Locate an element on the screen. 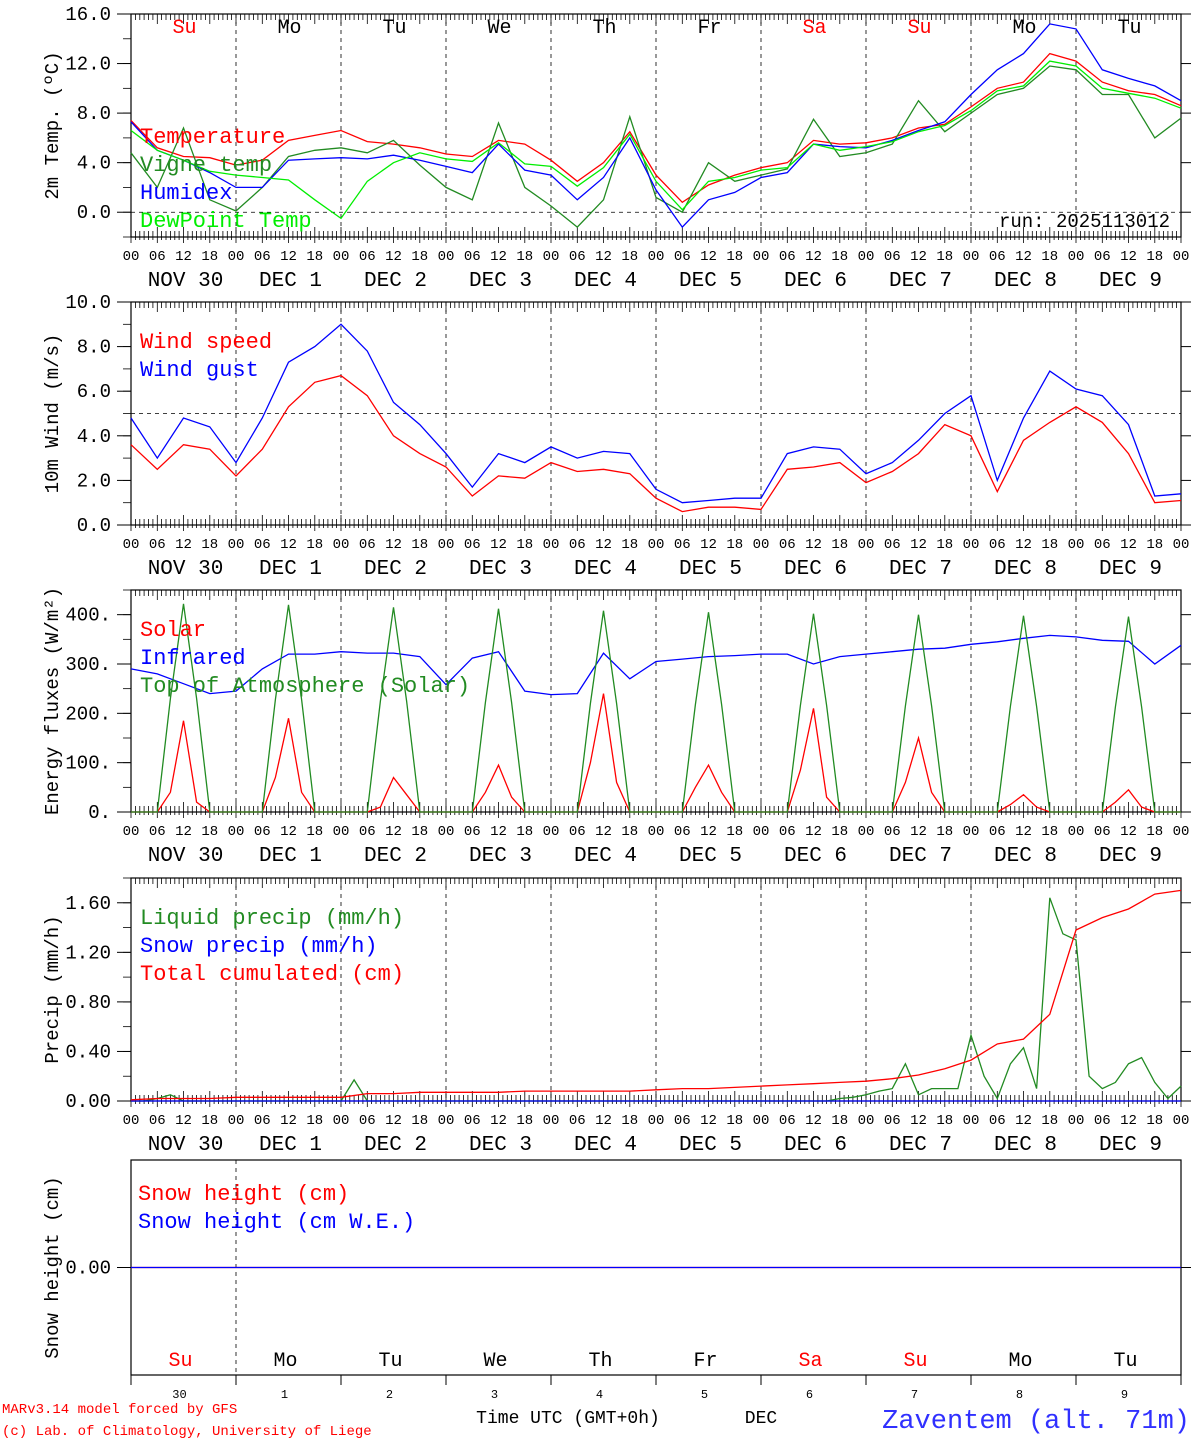 This screenshot has width=1194, height=1440. weekday-label: Tu is located at coordinates (390, 1361).